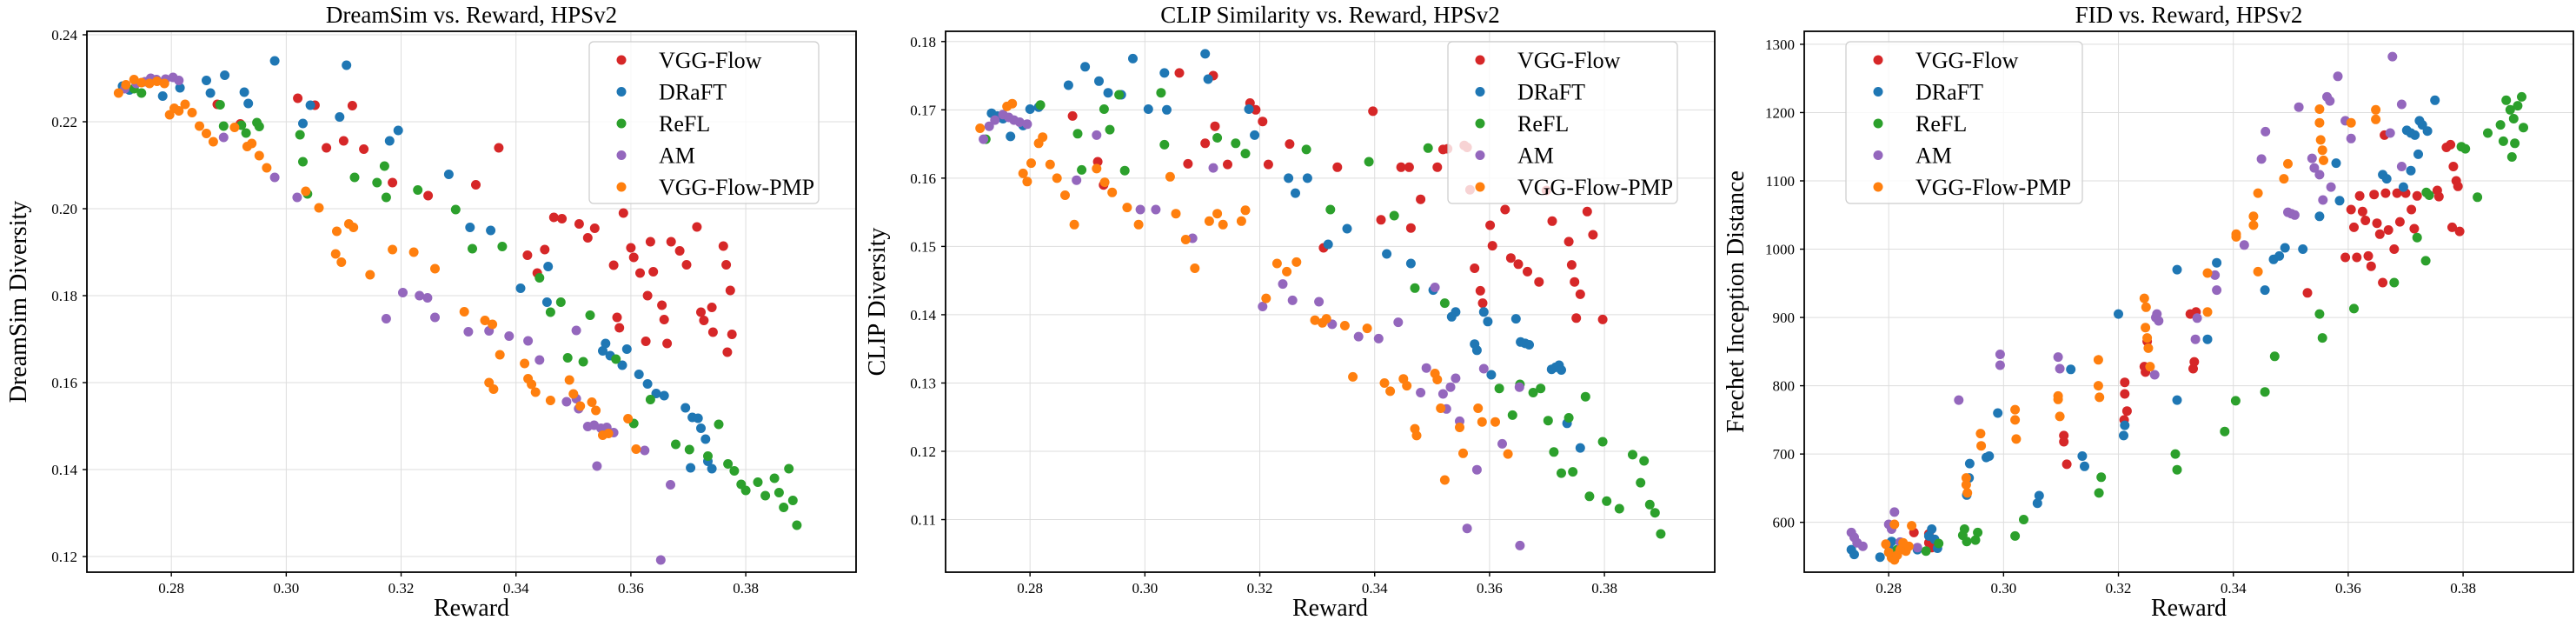 This screenshot has width=2576, height=640. I want to click on x-tick-label: 0.30, so click(2003, 588).